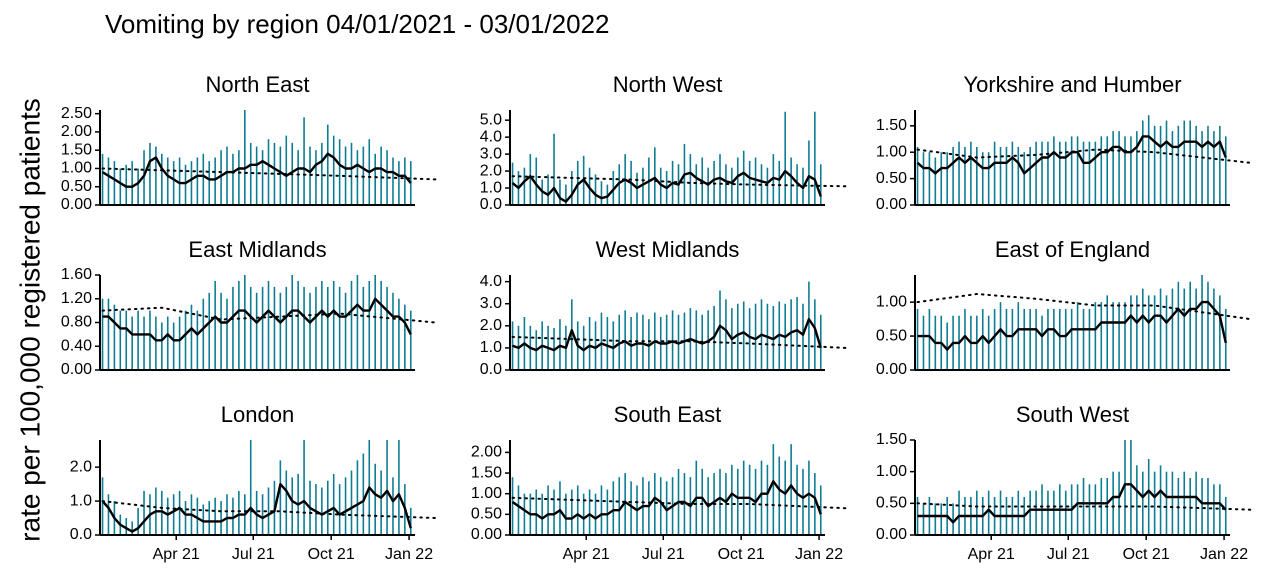 This screenshot has width=1262, height=588. Describe the element at coordinates (663, 307) in the screenshot. I see `panel: West Midlands 0.0 1.0 2.0 3.0 4.0` at that location.